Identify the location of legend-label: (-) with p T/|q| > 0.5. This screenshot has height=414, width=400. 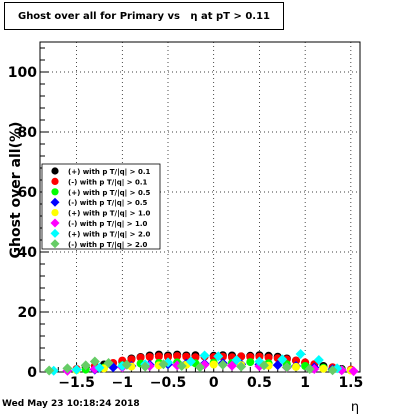
(108, 203).